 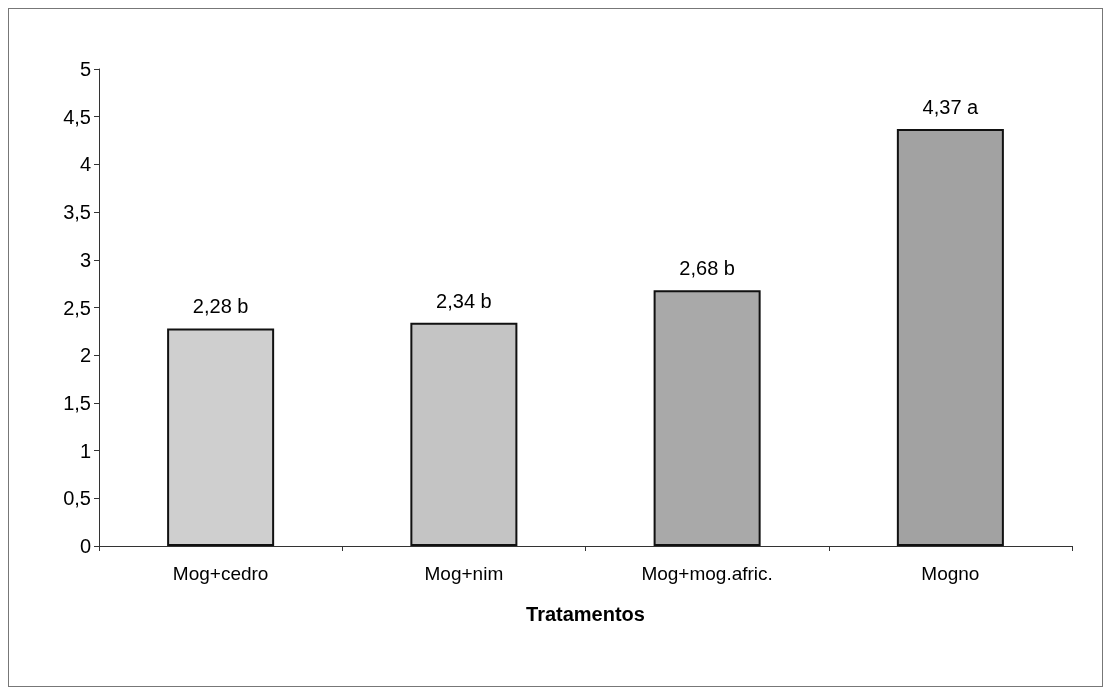 What do you see at coordinates (464, 300) in the screenshot?
I see `data-label: 2,34 b` at bounding box center [464, 300].